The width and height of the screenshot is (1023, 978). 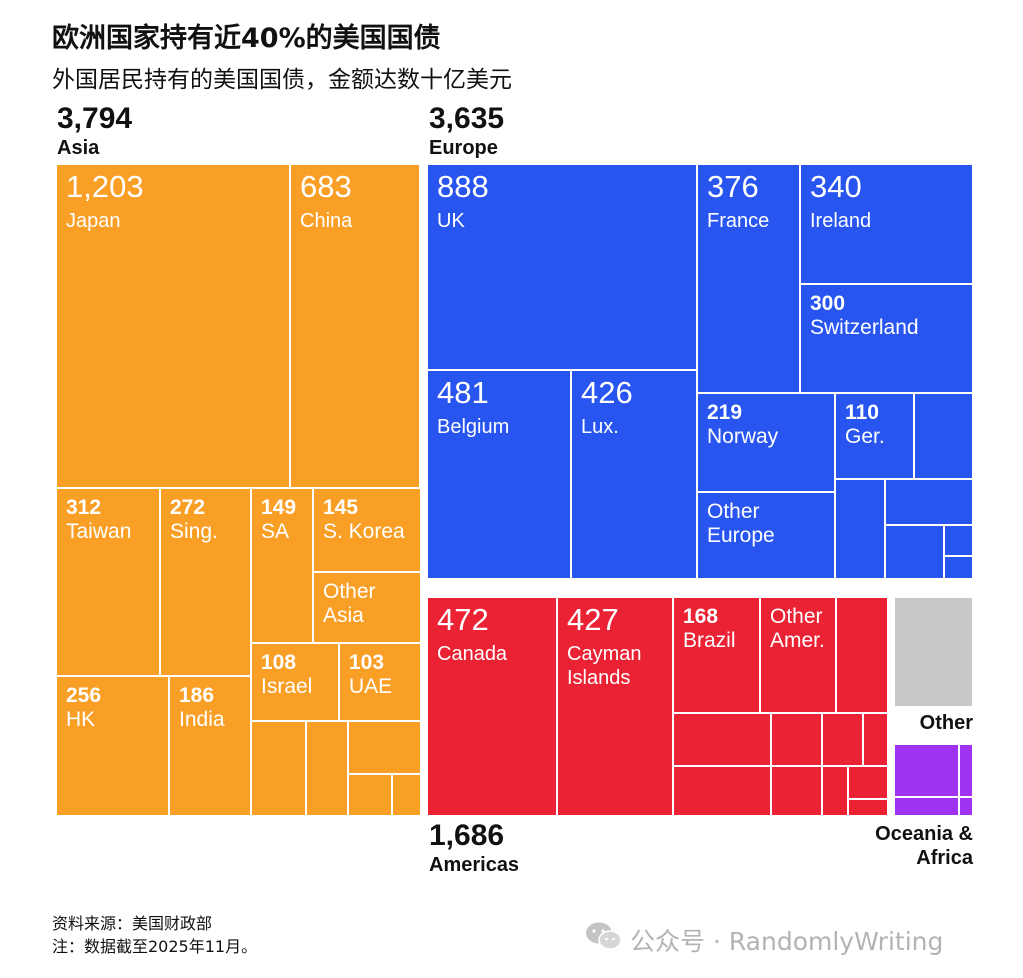 I want to click on asia-cell-india, so click(x=210, y=746).